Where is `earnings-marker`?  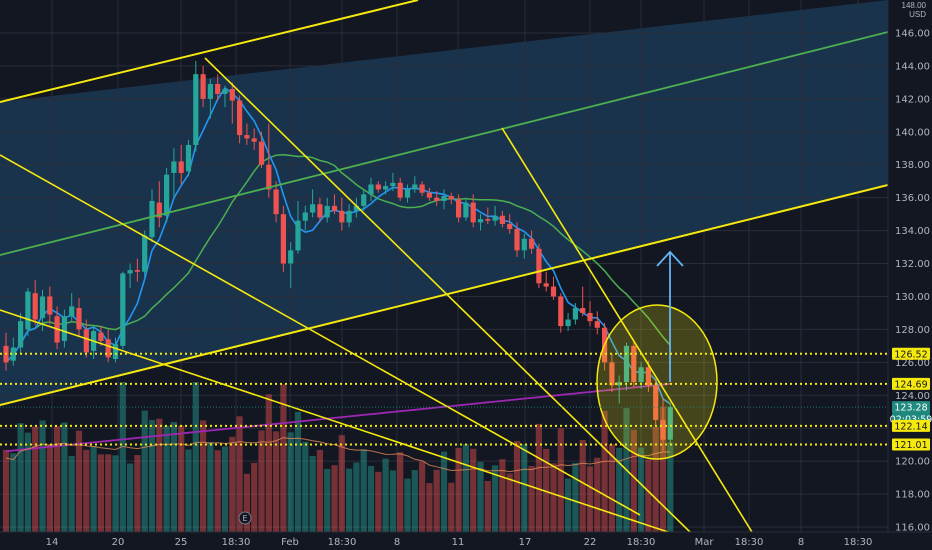
earnings-marker is located at coordinates (245, 518).